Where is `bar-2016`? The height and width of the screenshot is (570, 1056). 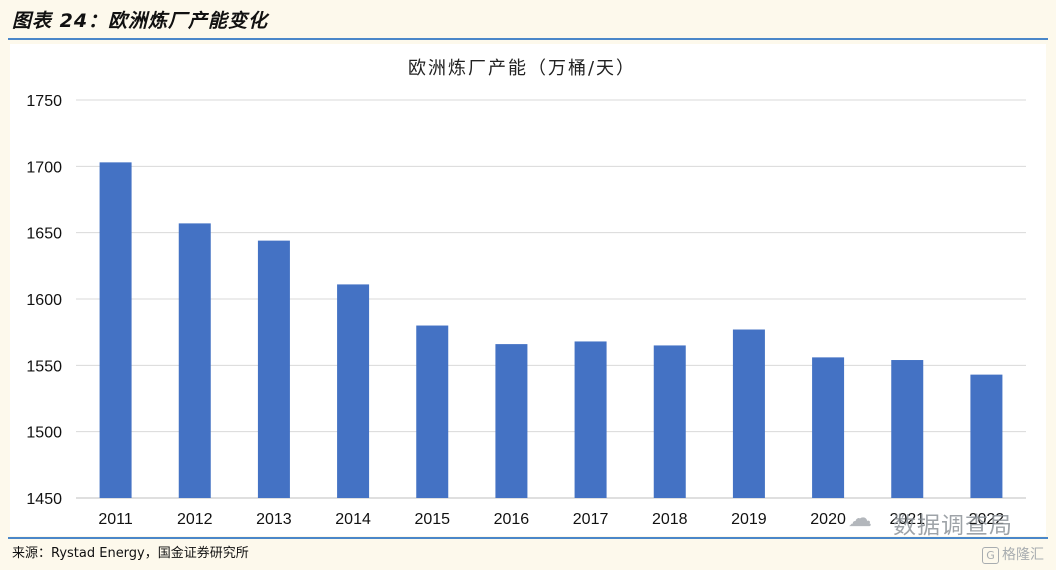 bar-2016 is located at coordinates (511, 421).